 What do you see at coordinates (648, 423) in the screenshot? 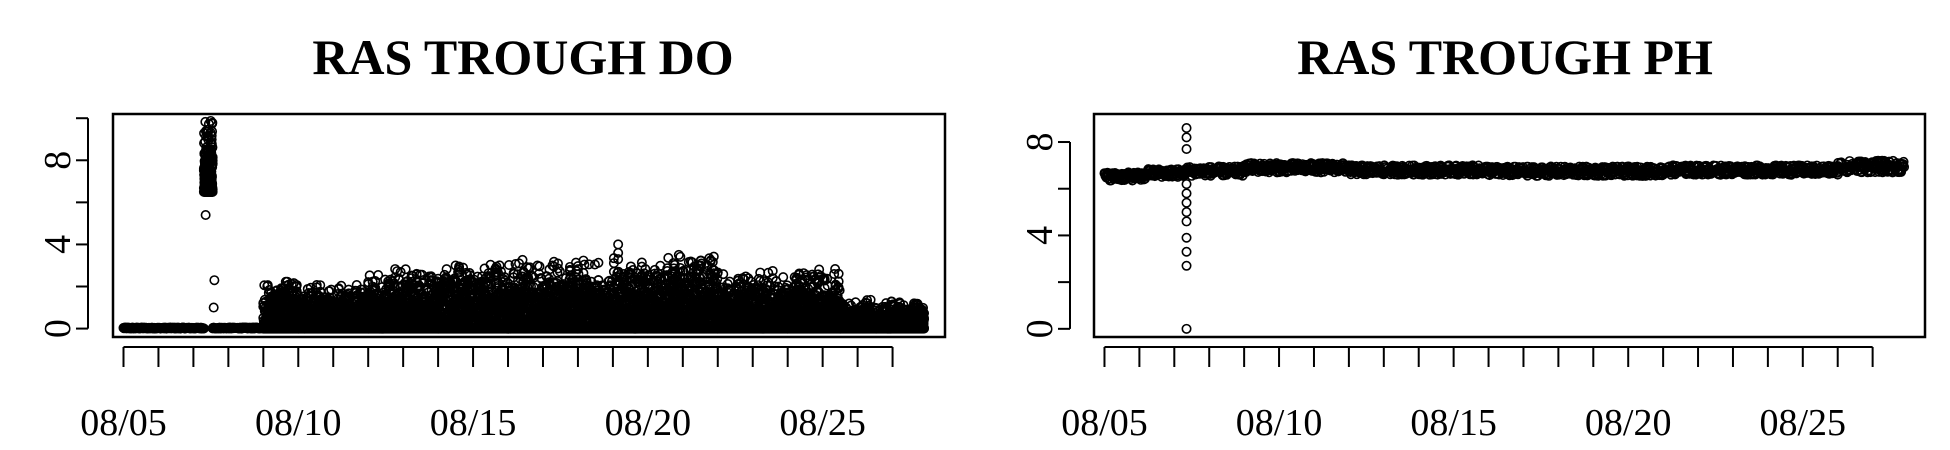
I see `x-tick-label: 08/20` at bounding box center [648, 423].